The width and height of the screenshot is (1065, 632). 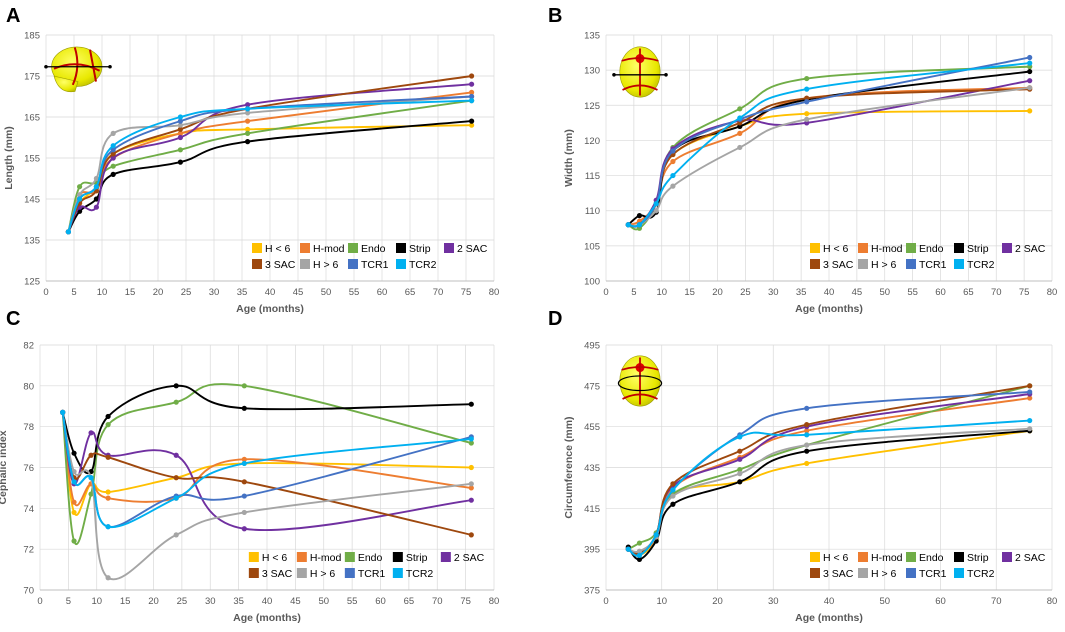 I want to click on x-tick-label: 15, so click(x=689, y=292).